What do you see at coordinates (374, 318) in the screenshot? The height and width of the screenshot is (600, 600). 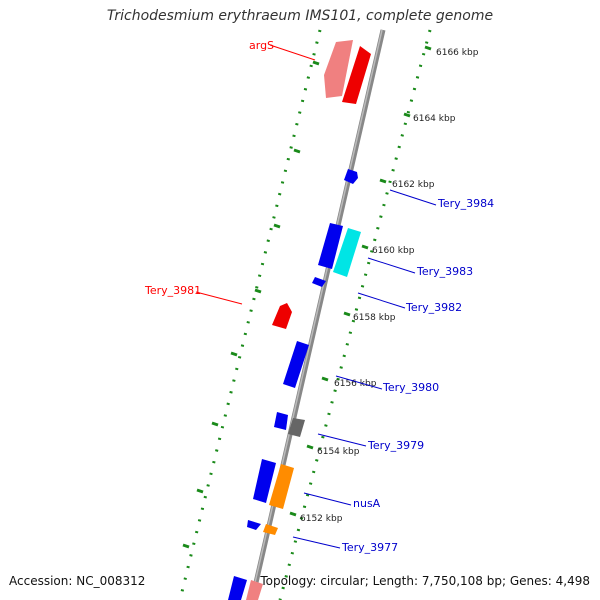 I see `scale-label-6158: 6158 kbp` at bounding box center [374, 318].